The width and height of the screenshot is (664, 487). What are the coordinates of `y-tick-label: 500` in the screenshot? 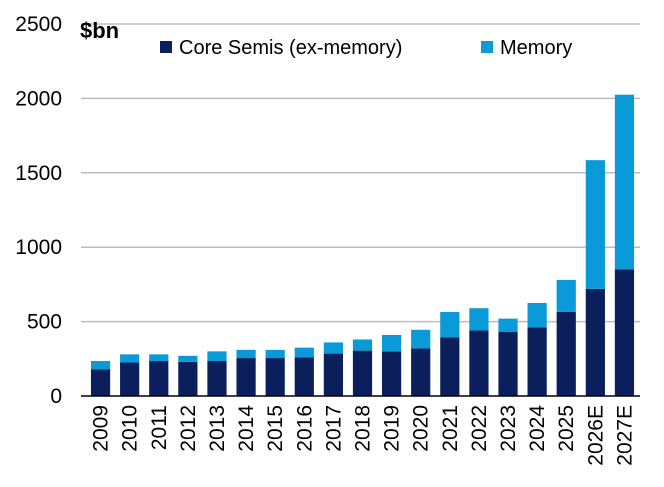 It's located at (44, 322).